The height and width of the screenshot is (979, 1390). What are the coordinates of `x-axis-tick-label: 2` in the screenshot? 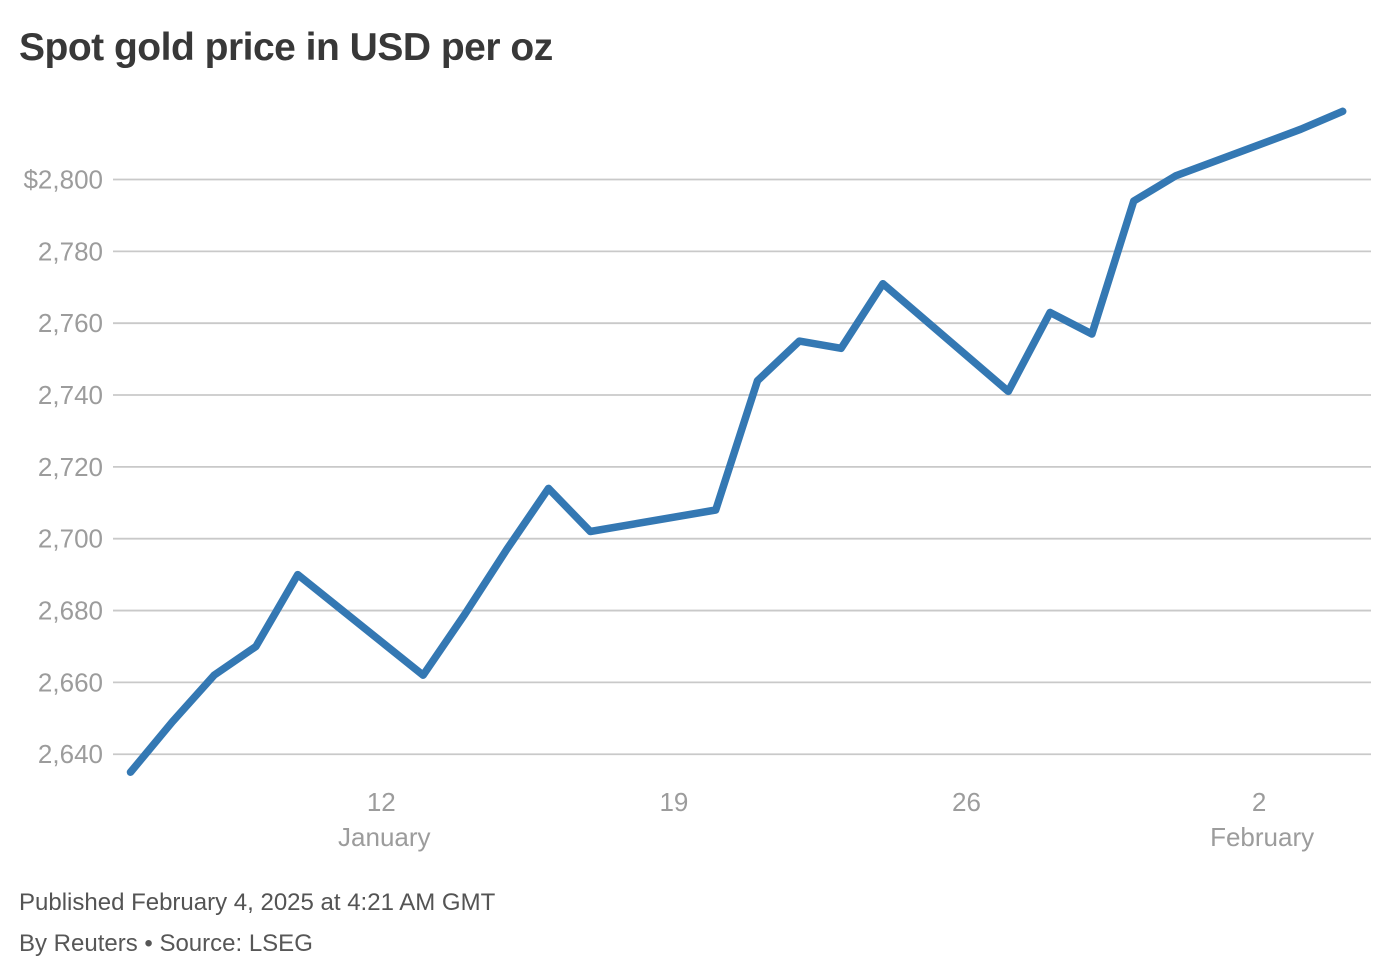 It's located at (1259, 802).